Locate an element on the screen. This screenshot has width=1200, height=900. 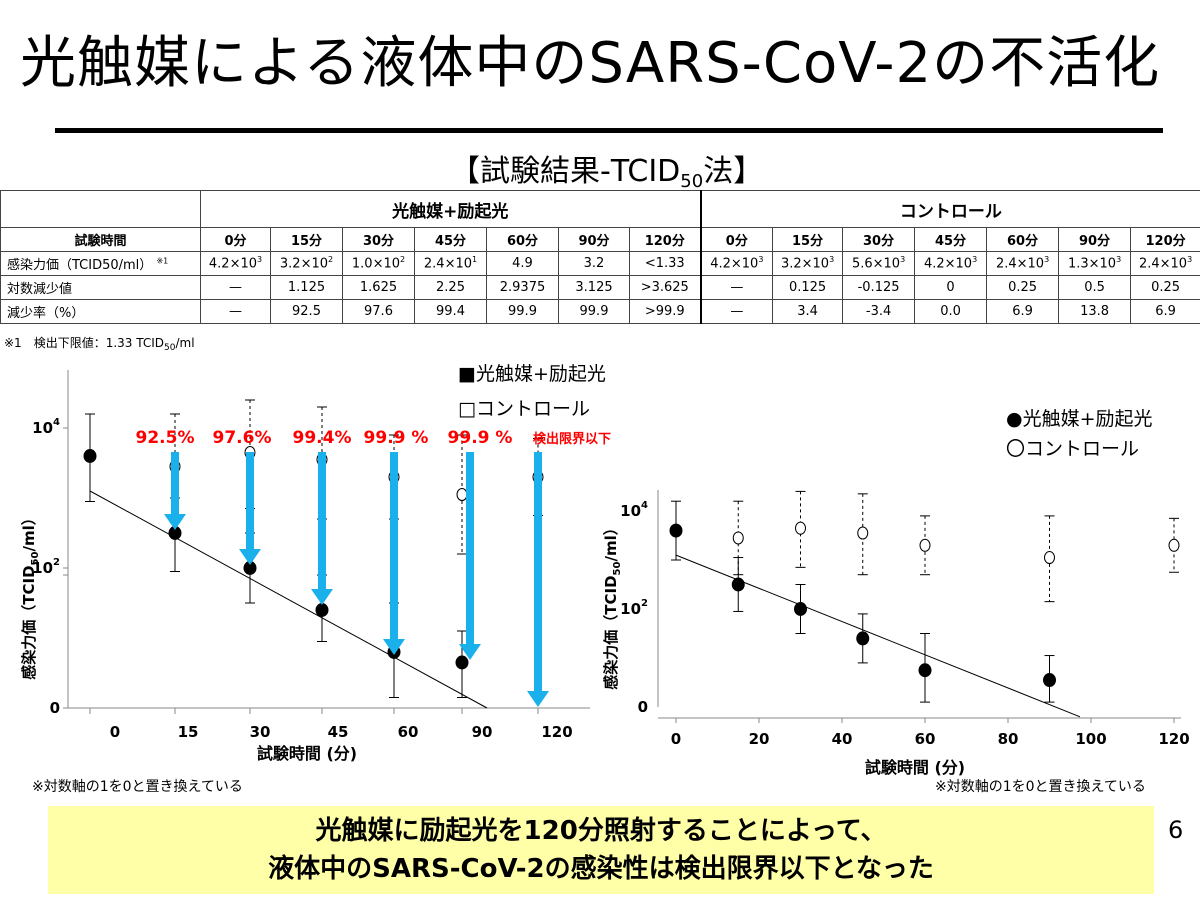
log-cell-photo: 1.625 is located at coordinates (378, 287).